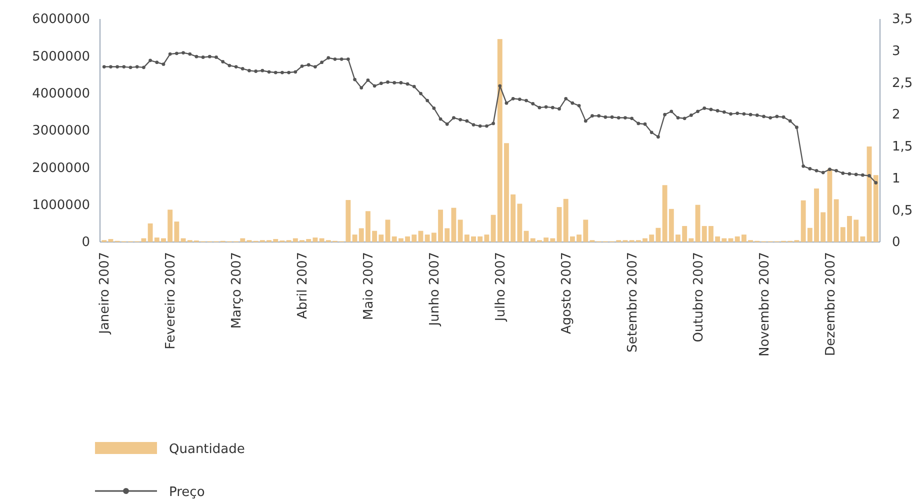 Image resolution: width=919 pixels, height=502 pixels. Describe the element at coordinates (632, 302) in the screenshot. I see `x-tick-label: Setembro 2007` at that location.